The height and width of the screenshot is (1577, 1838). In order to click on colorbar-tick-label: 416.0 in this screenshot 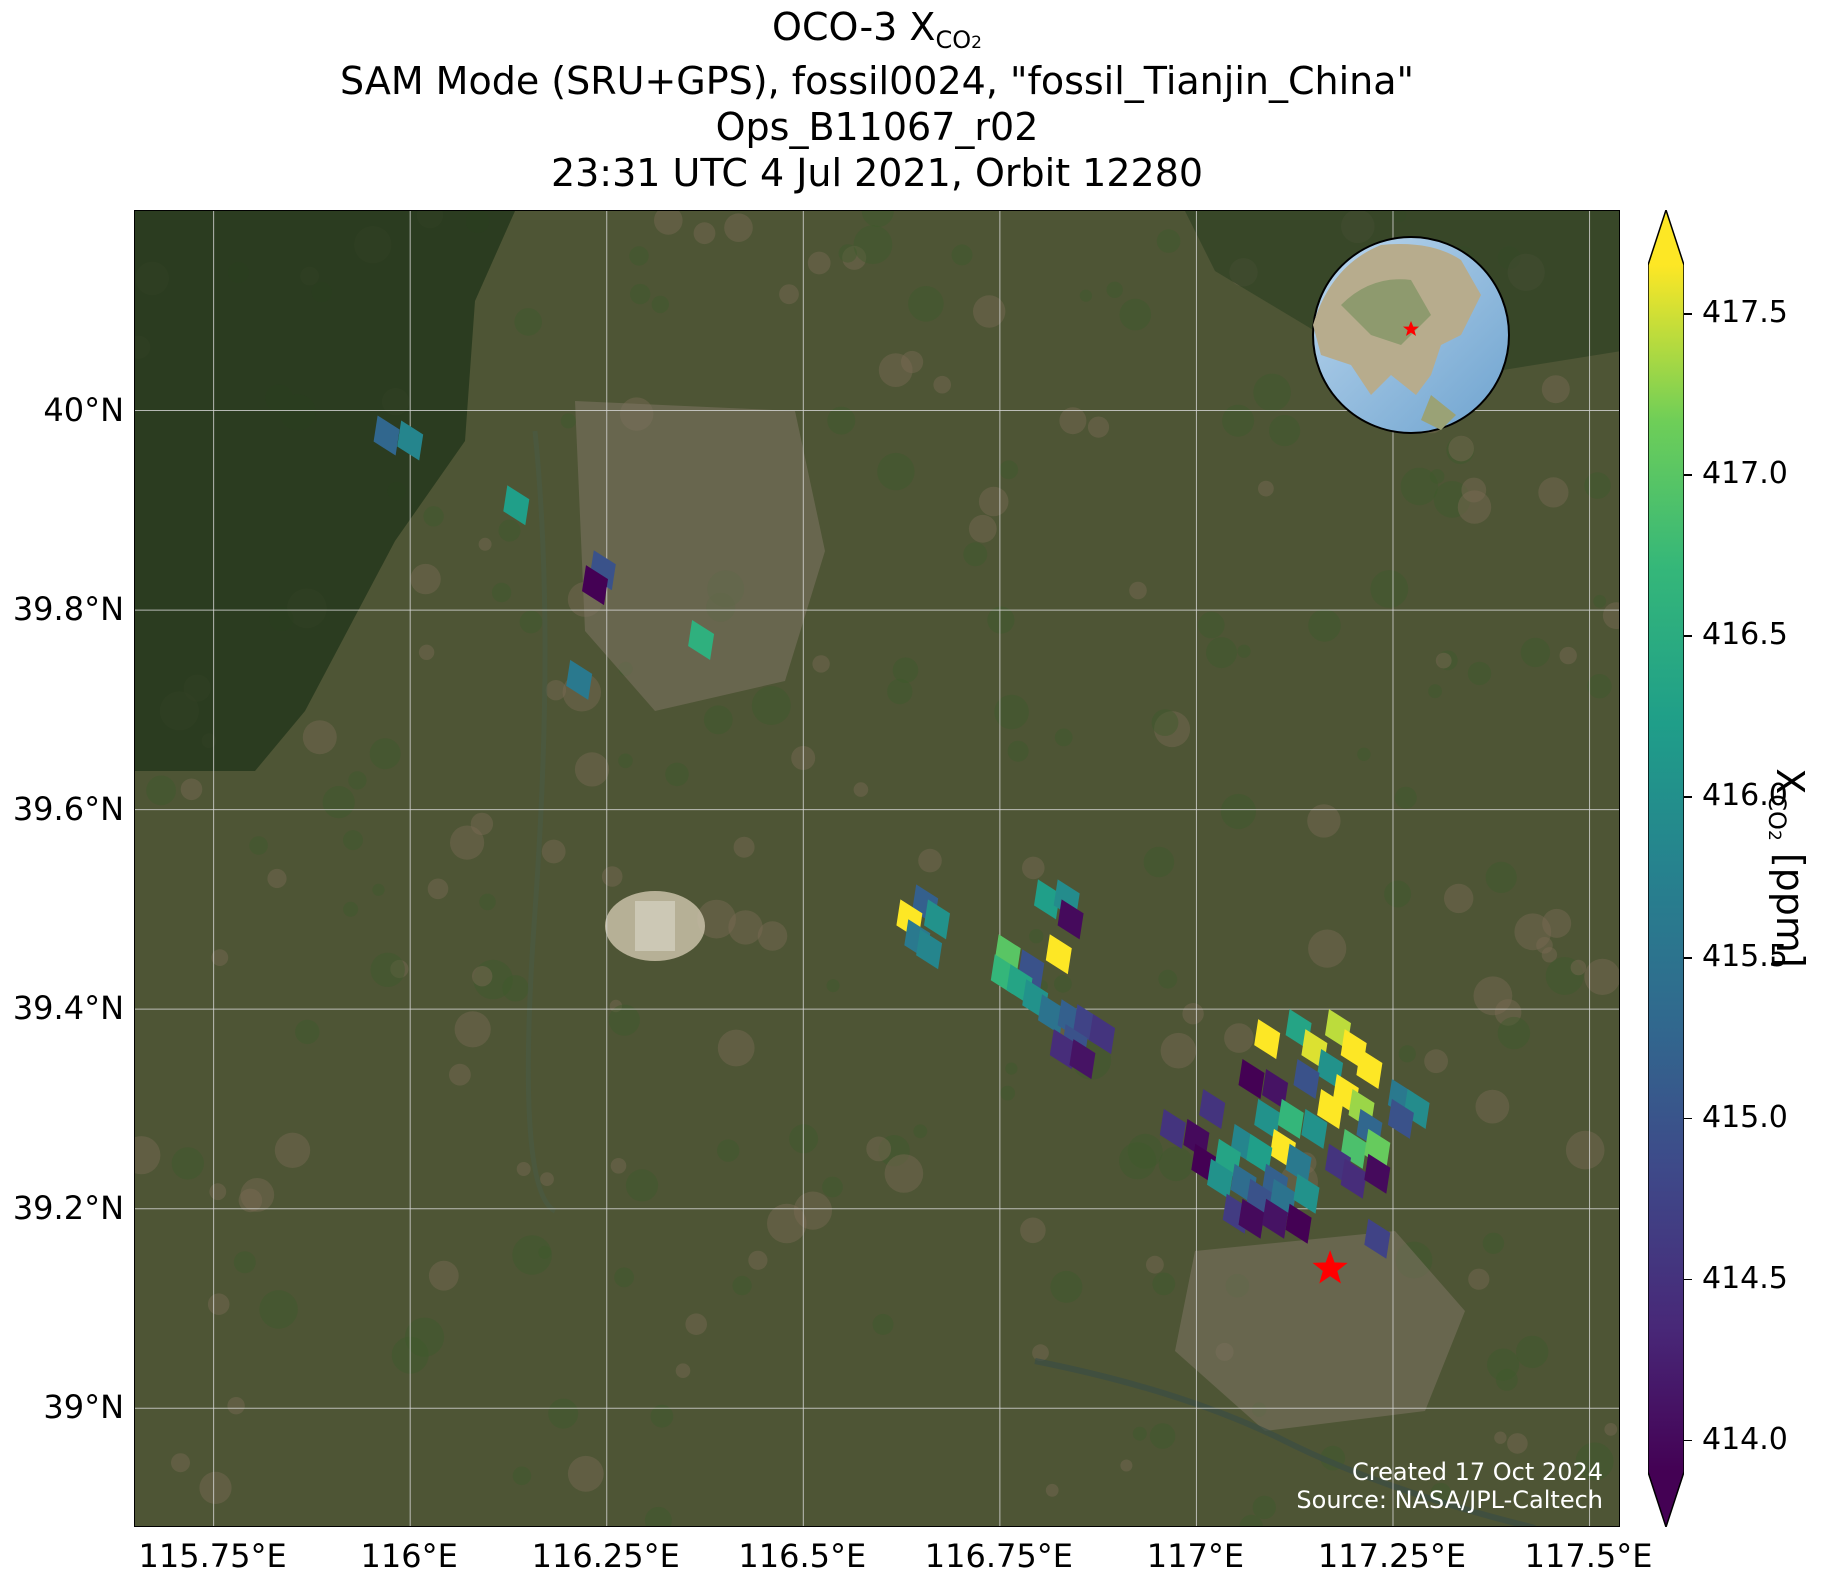, I will do `click(1745, 796)`.